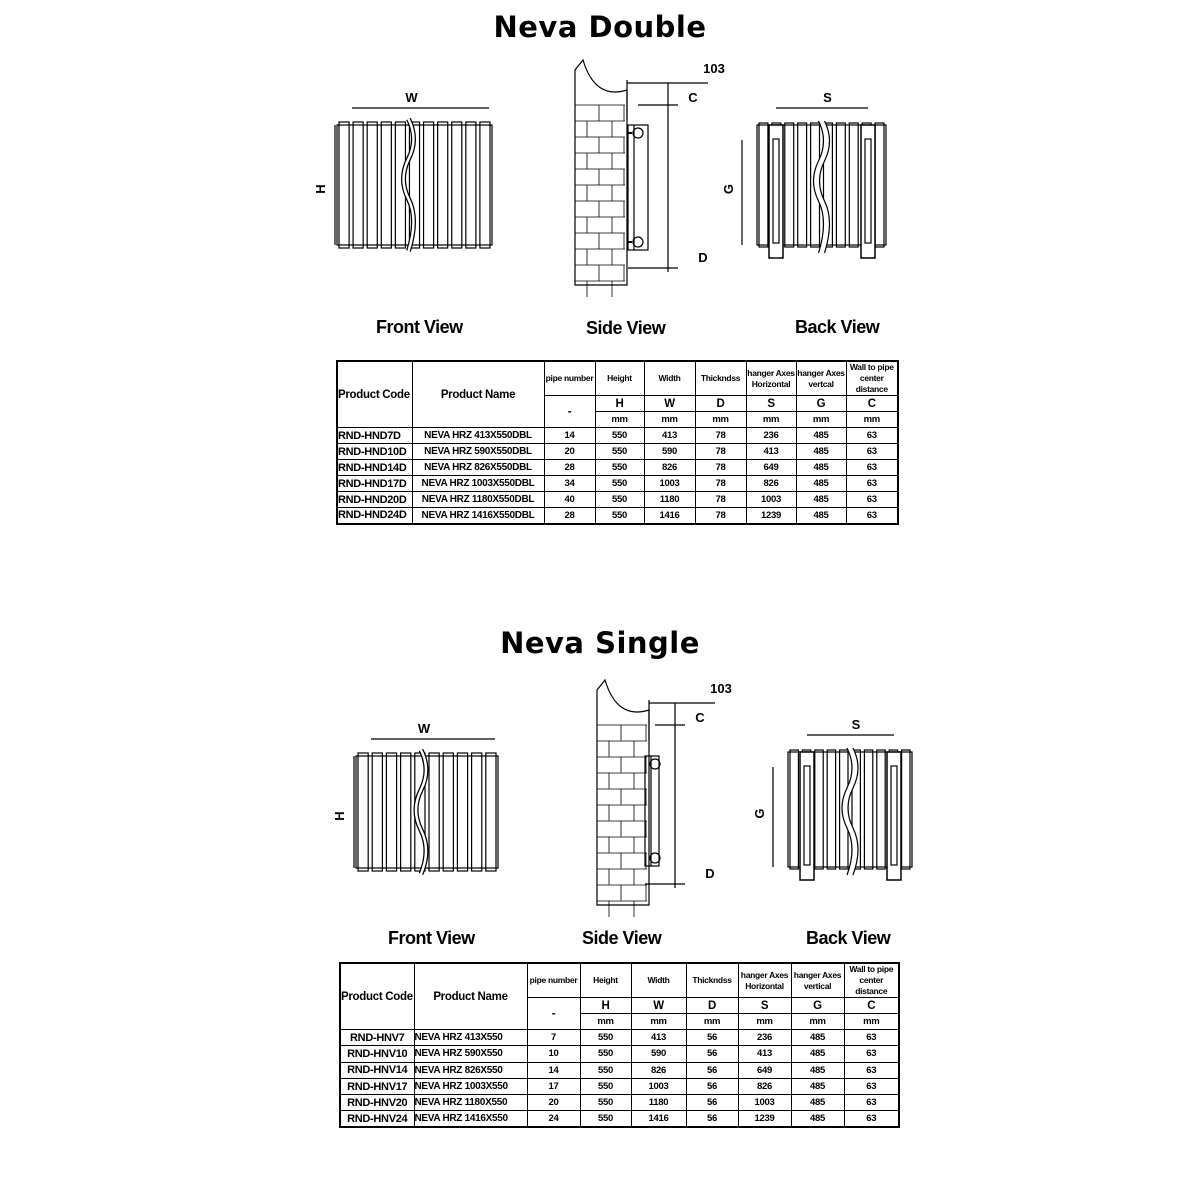  I want to click on width-label: W, so click(424, 728).